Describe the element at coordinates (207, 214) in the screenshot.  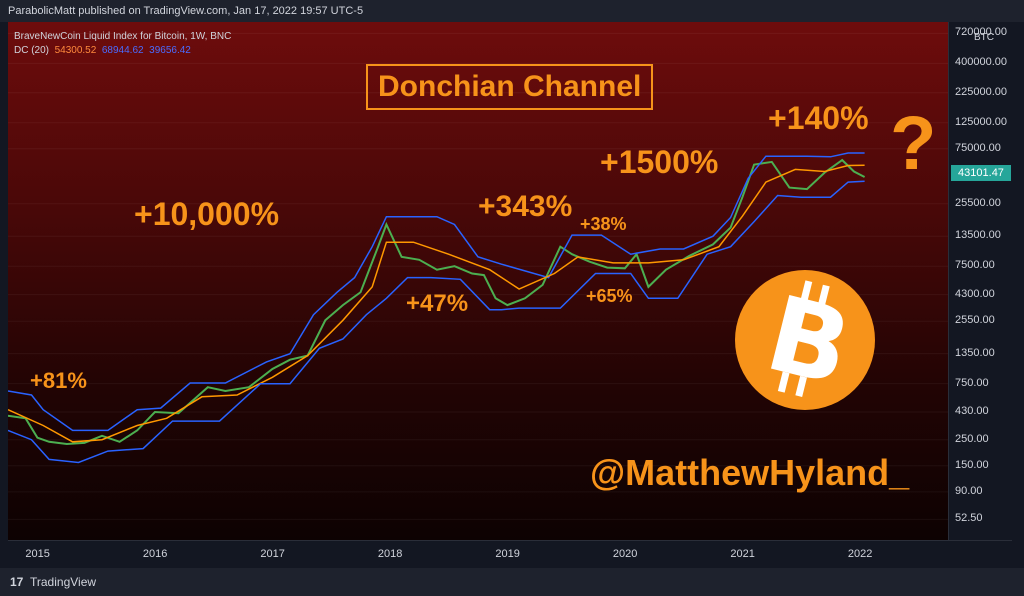
I see `annotation-10000: +10,000%` at that location.